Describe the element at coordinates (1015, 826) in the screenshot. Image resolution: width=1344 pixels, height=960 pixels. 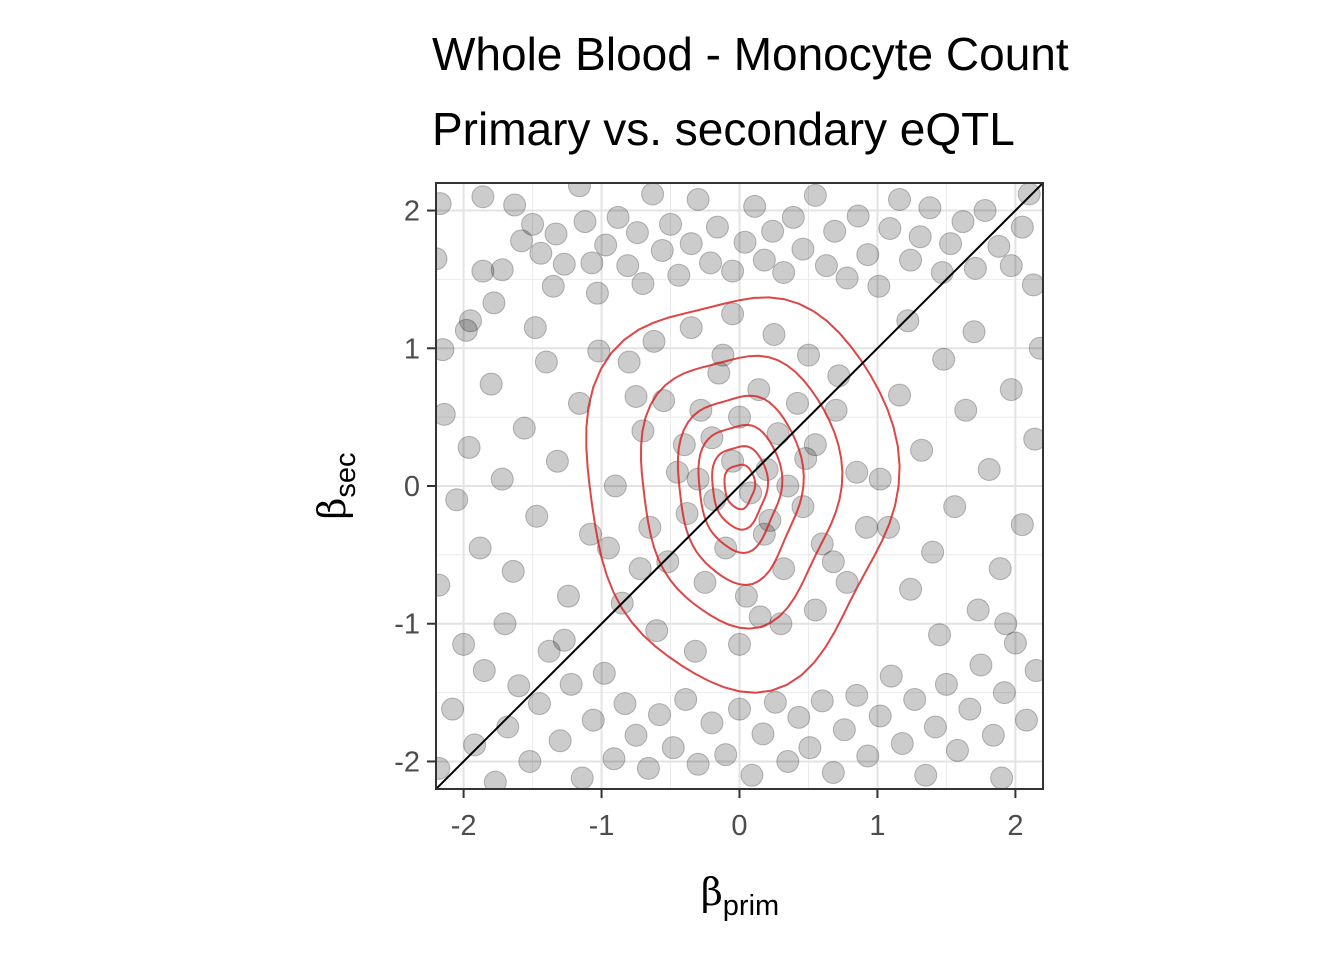
I see `x-tick-label: 2` at that location.